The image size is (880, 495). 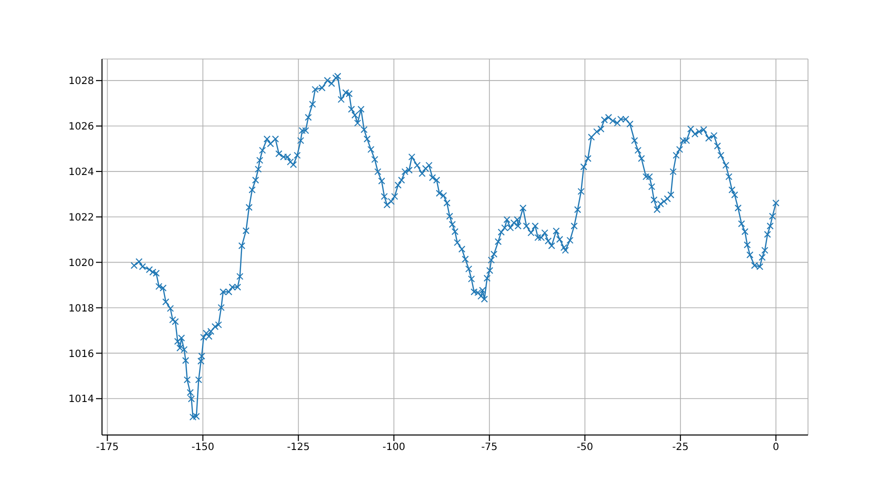 I want to click on y-tick-label: 1022, so click(x=81, y=218).